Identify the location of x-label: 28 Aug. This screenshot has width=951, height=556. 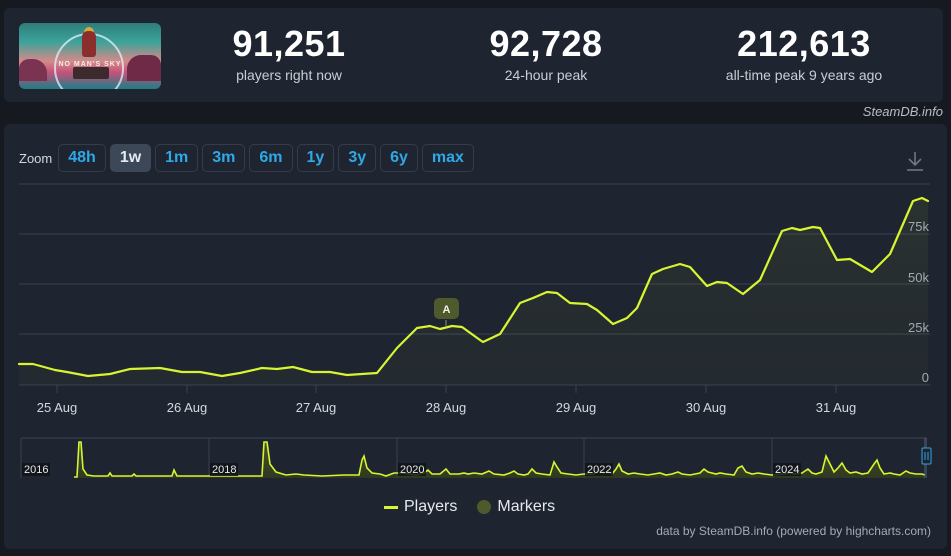
(446, 407).